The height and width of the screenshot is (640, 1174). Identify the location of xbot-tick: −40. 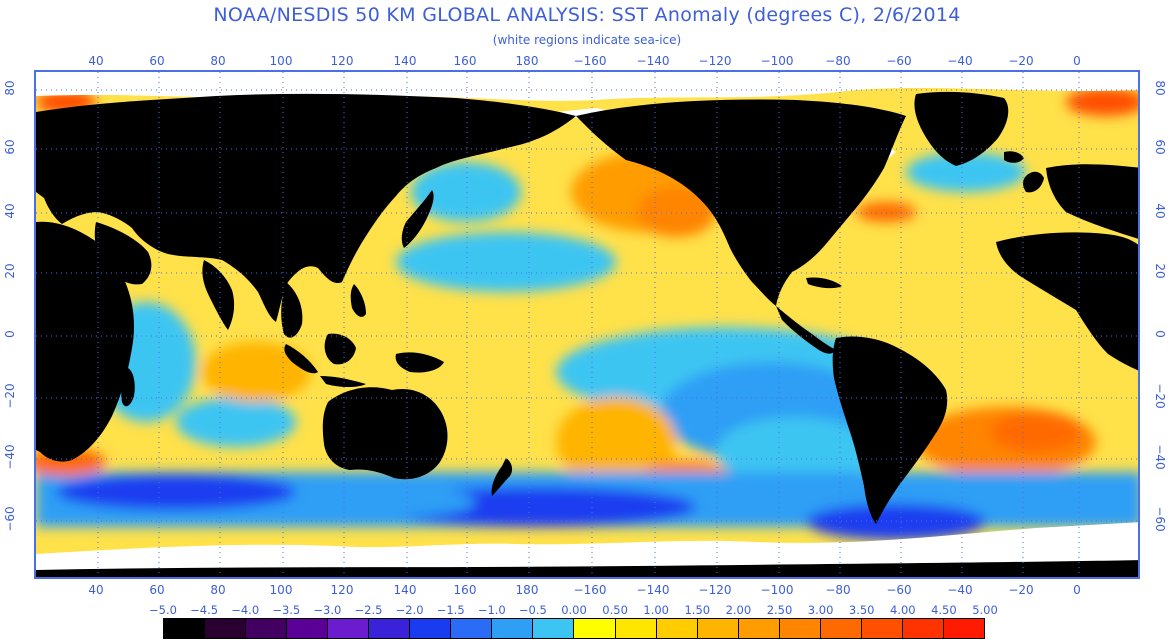
(960, 590).